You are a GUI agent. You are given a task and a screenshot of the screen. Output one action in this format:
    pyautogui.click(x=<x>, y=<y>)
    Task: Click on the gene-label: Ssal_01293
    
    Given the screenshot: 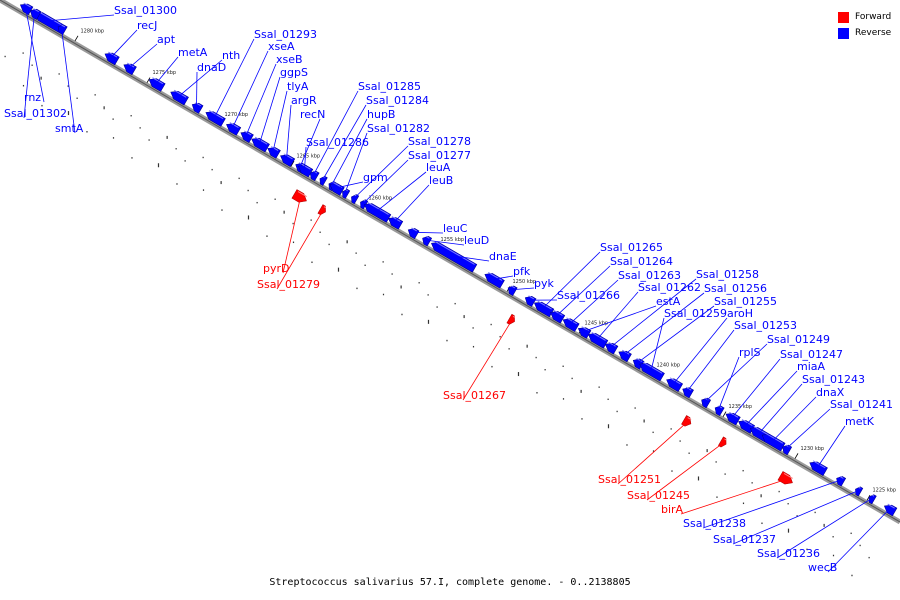 What is the action you would take?
    pyautogui.click(x=285, y=34)
    